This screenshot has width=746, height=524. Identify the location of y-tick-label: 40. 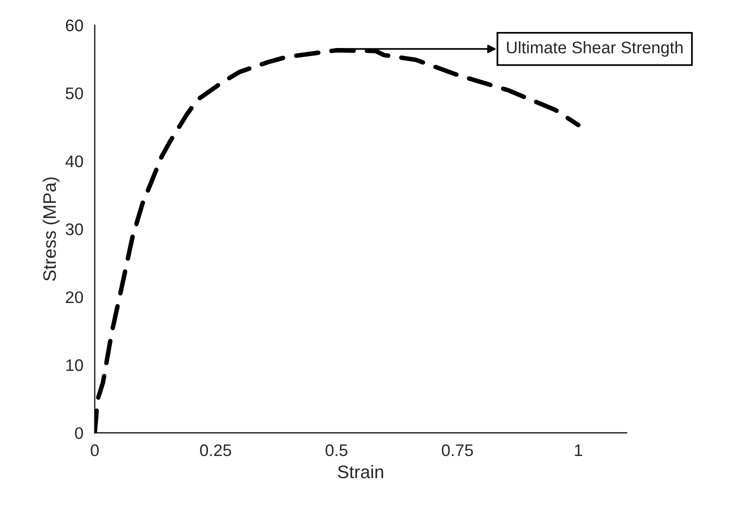
(74, 161).